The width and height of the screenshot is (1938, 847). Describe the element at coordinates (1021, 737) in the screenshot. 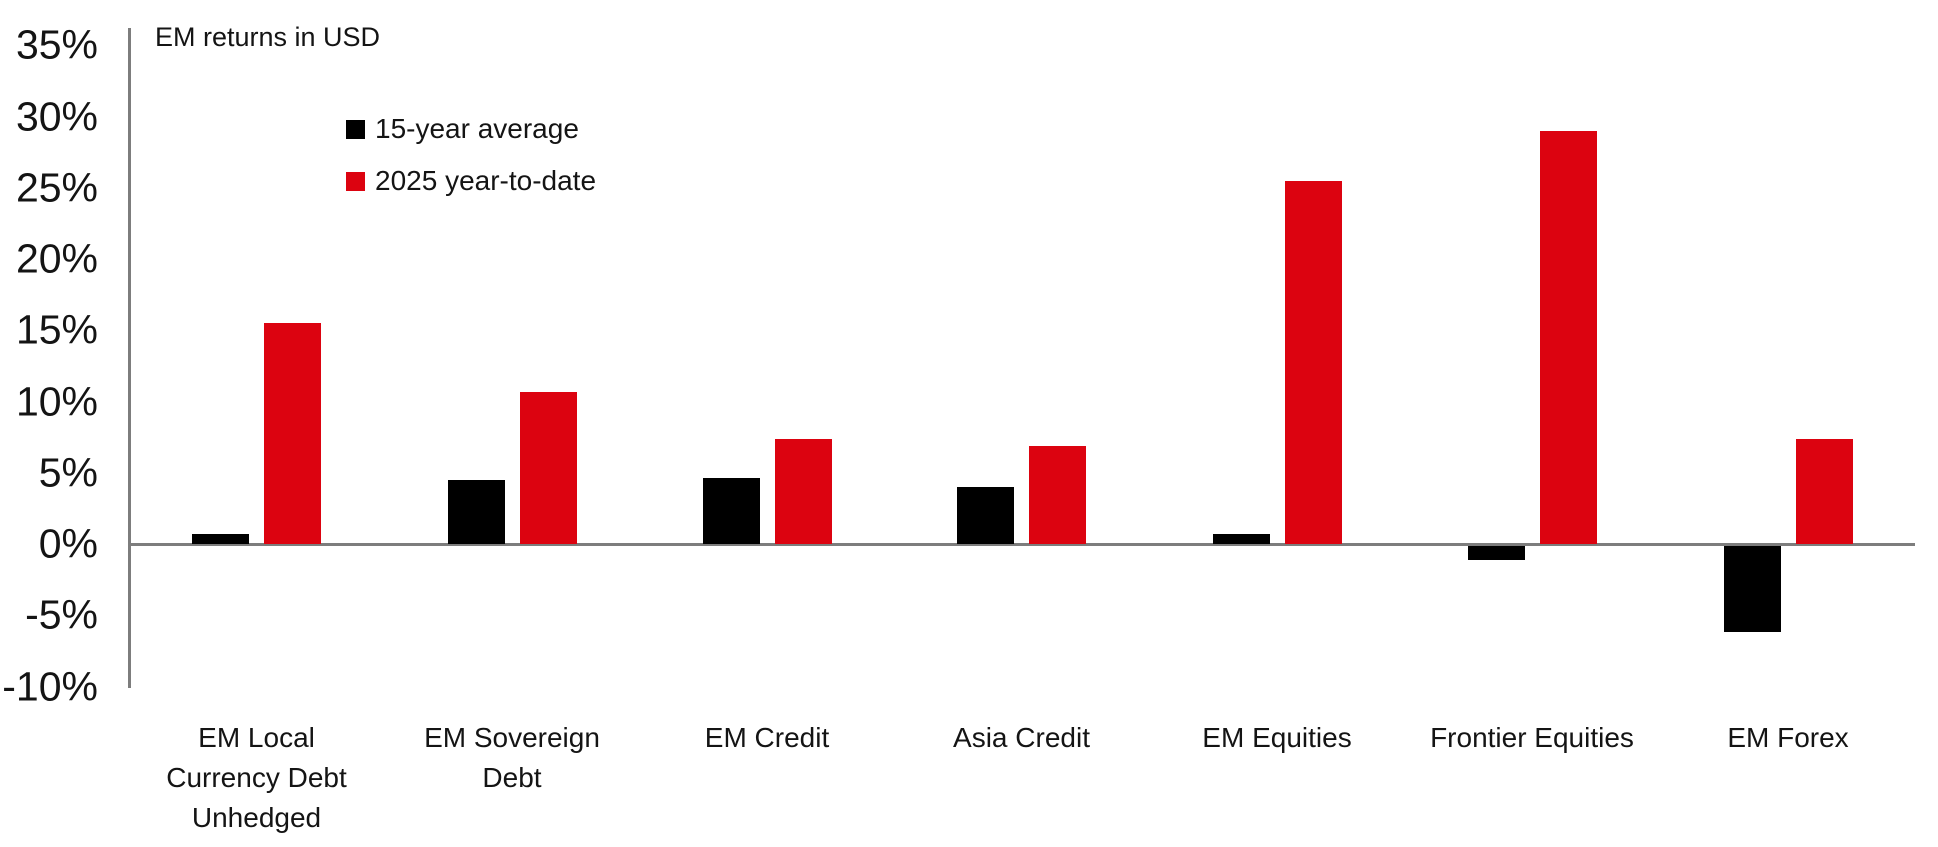

I see `x-category-label-asia-credit: Asia Credit` at that location.